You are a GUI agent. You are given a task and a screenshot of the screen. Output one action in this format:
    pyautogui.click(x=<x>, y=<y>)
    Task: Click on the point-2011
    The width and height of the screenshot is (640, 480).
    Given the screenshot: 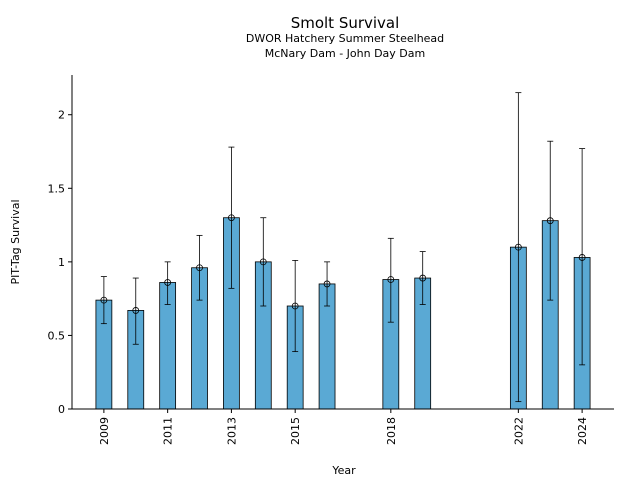 What is the action you would take?
    pyautogui.click(x=168, y=282)
    